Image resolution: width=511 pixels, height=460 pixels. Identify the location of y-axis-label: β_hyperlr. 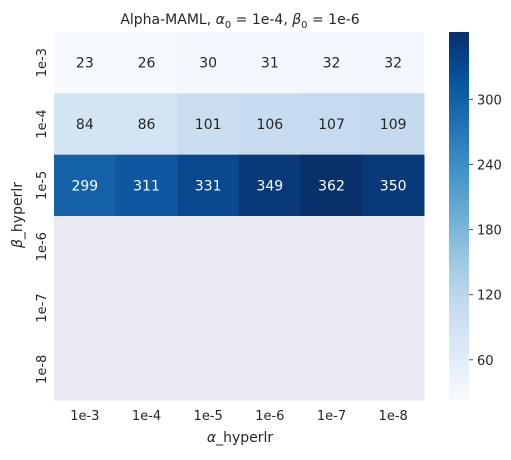
(18, 215).